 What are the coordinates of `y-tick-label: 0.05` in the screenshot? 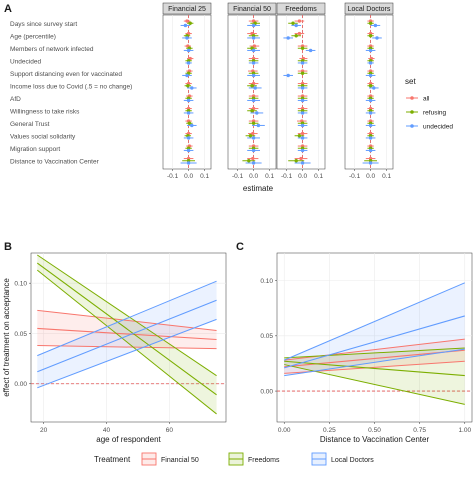 It's located at (266, 336).